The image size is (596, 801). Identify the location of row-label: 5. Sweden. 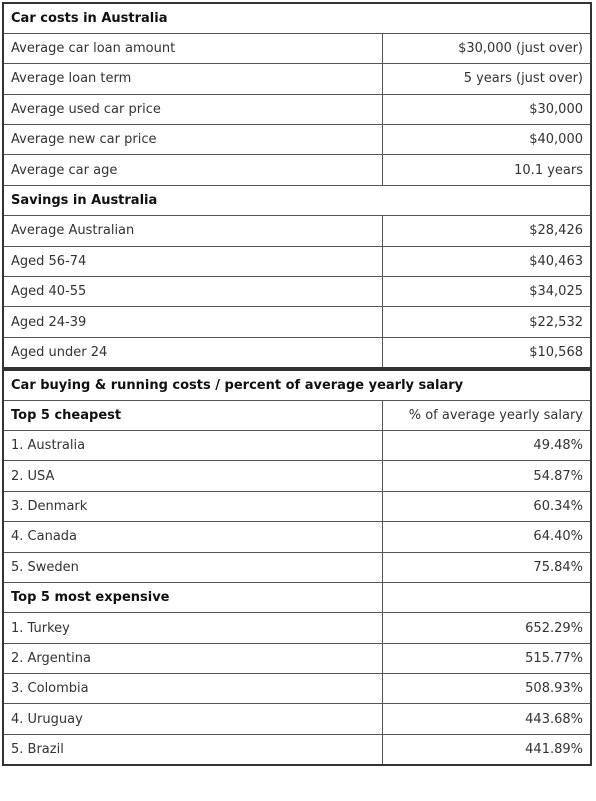
(192, 567).